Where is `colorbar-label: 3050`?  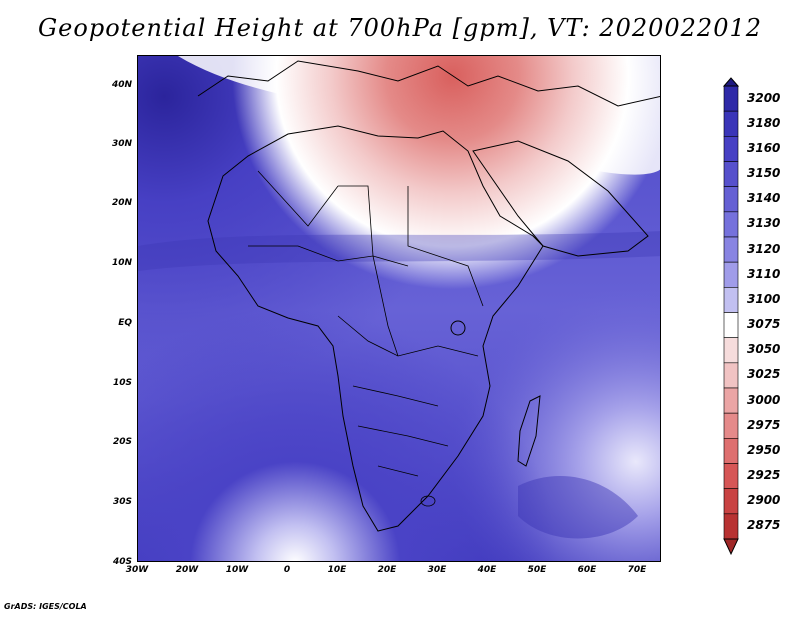
colorbar-label: 3050 is located at coordinates (764, 349).